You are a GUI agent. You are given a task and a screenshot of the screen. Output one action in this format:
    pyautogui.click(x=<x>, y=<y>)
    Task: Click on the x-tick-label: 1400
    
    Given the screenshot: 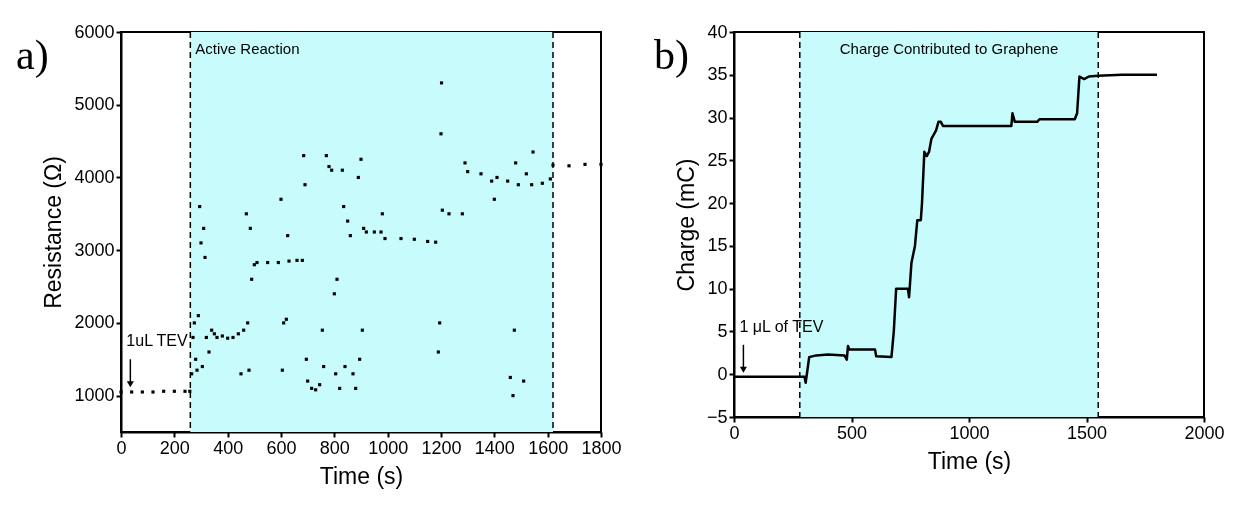 What is the action you would take?
    pyautogui.click(x=494, y=447)
    